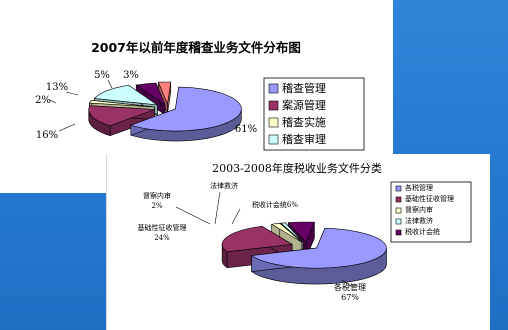  Describe the element at coordinates (224, 185) in the screenshot. I see `chart-2-data-label: 法律救济` at that location.